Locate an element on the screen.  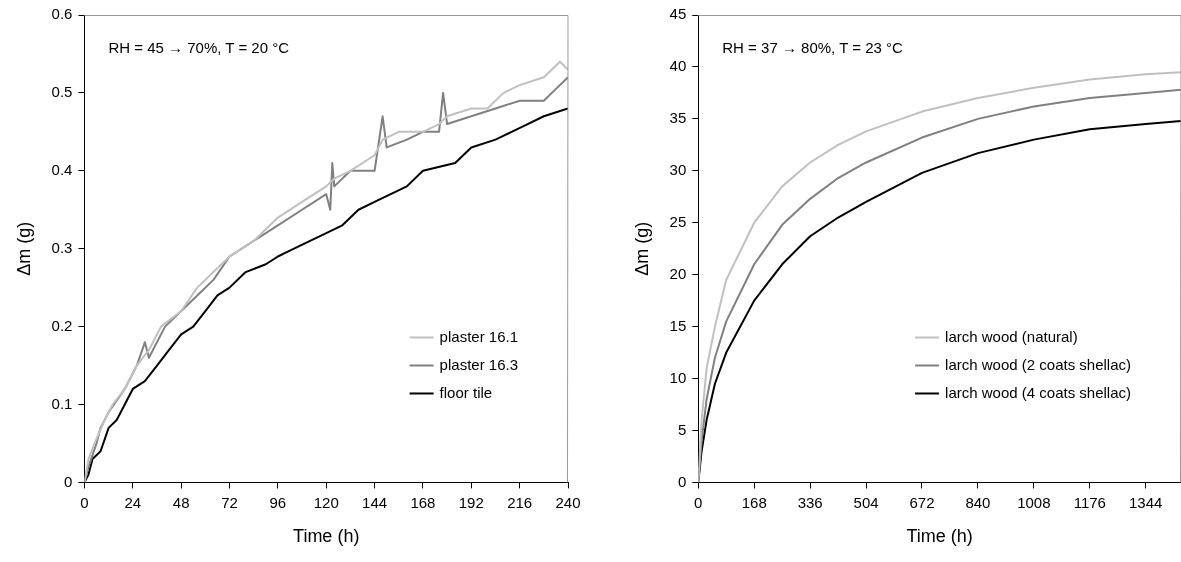
legend-label: larch wood (natural) is located at coordinates (1011, 336).